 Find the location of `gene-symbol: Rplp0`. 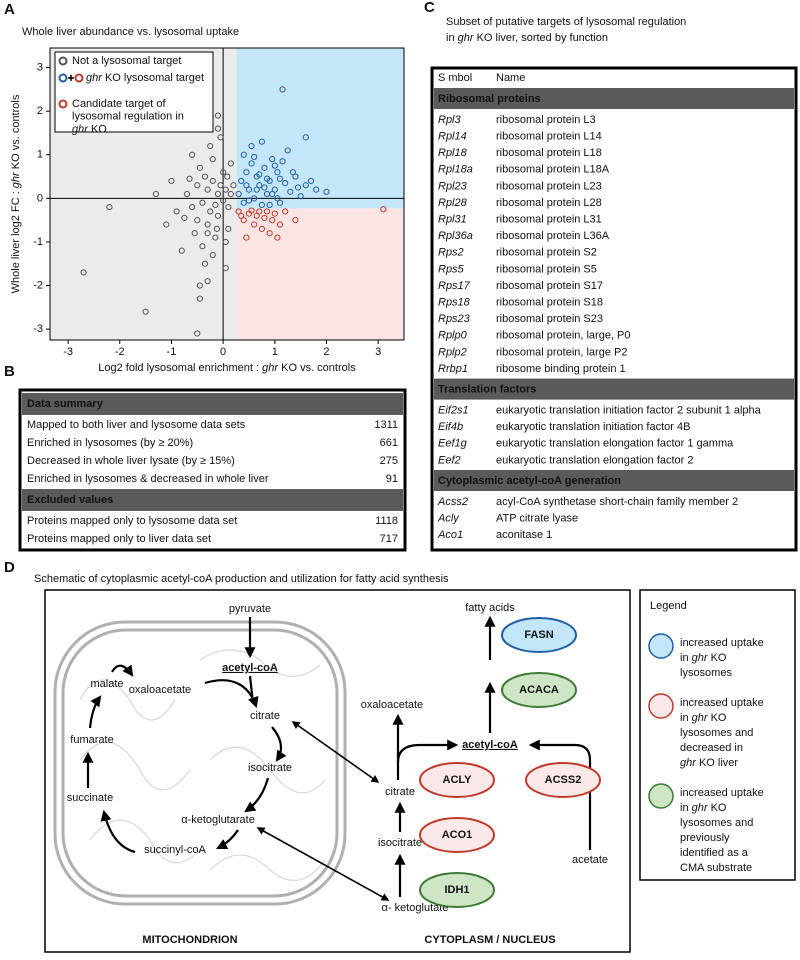

gene-symbol: Rplp0 is located at coordinates (453, 336).